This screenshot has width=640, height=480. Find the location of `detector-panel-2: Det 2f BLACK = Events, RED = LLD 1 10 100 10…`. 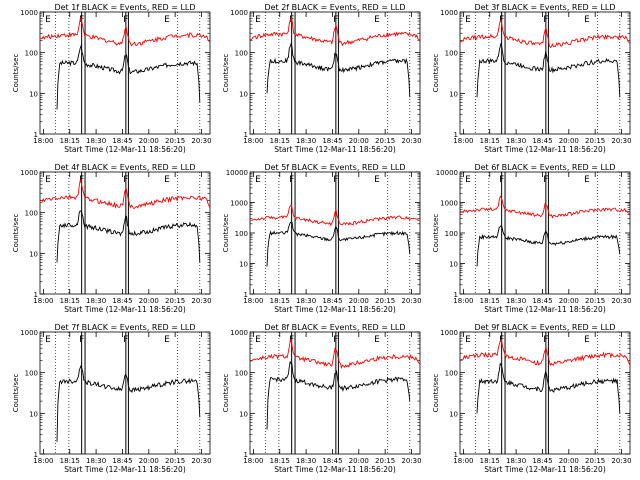

detector-panel-2: Det 2f BLACK = Events, RED = LLD 1 10 100 10… is located at coordinates (322, 78).